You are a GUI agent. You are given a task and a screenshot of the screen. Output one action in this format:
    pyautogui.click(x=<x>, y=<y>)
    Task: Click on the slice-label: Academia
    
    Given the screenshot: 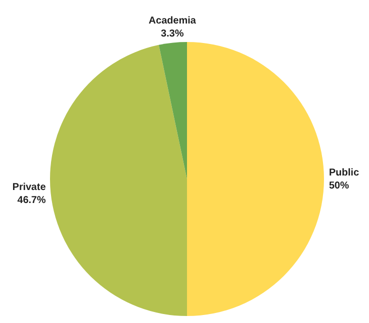 What is the action you would take?
    pyautogui.click(x=172, y=21)
    